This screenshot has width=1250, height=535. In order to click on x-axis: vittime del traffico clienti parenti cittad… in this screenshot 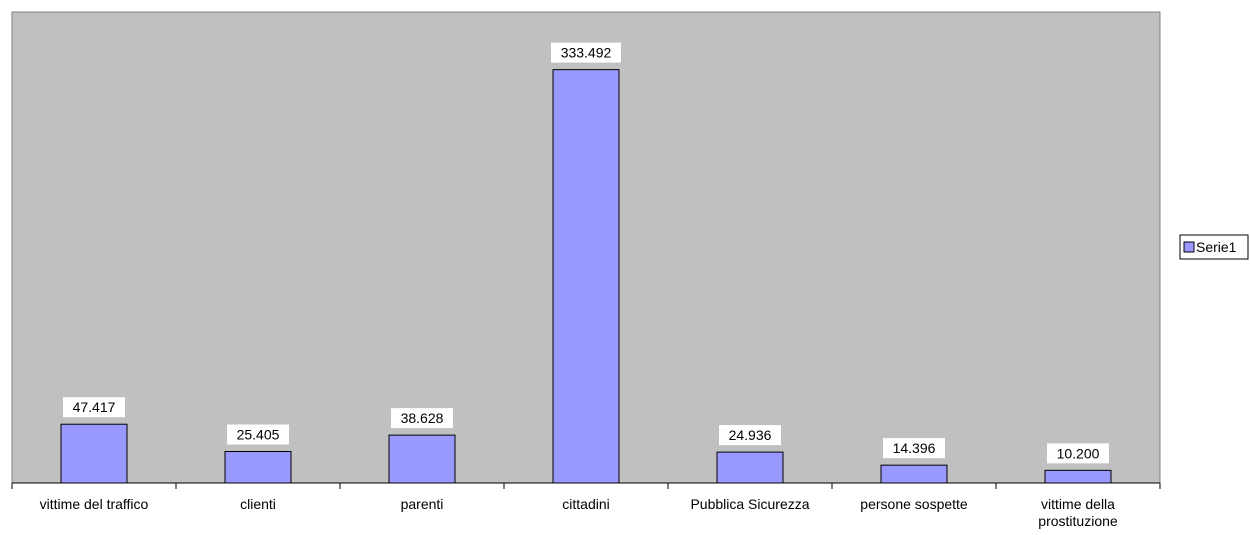, I will do `click(586, 505)`.